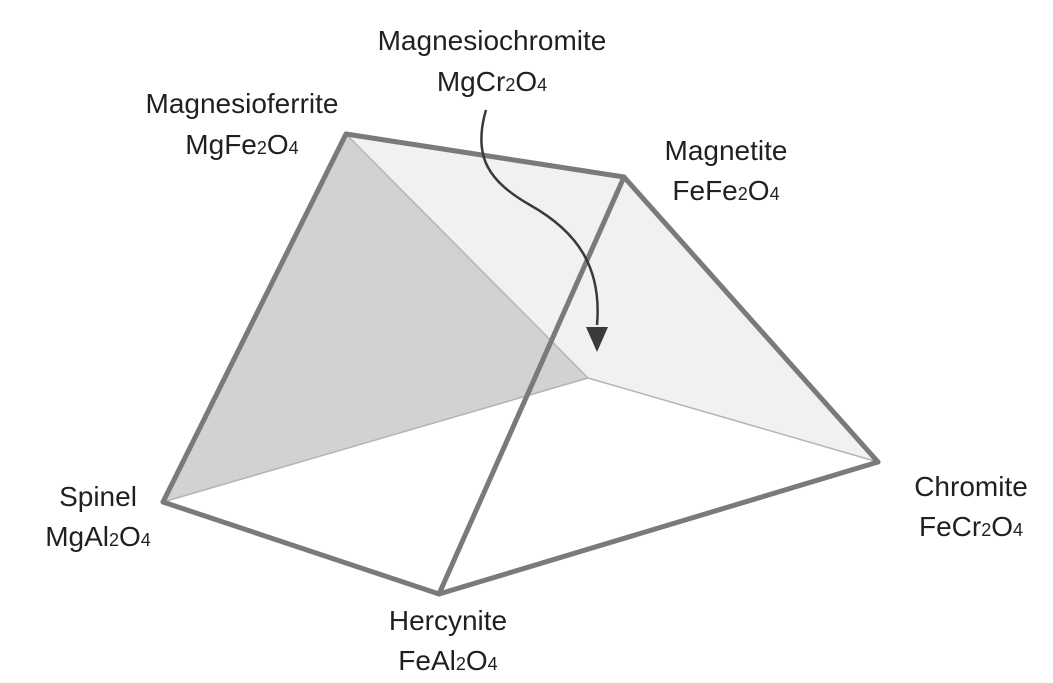 The width and height of the screenshot is (1053, 683). I want to click on label-chromite-name: Chromite, so click(971, 486).